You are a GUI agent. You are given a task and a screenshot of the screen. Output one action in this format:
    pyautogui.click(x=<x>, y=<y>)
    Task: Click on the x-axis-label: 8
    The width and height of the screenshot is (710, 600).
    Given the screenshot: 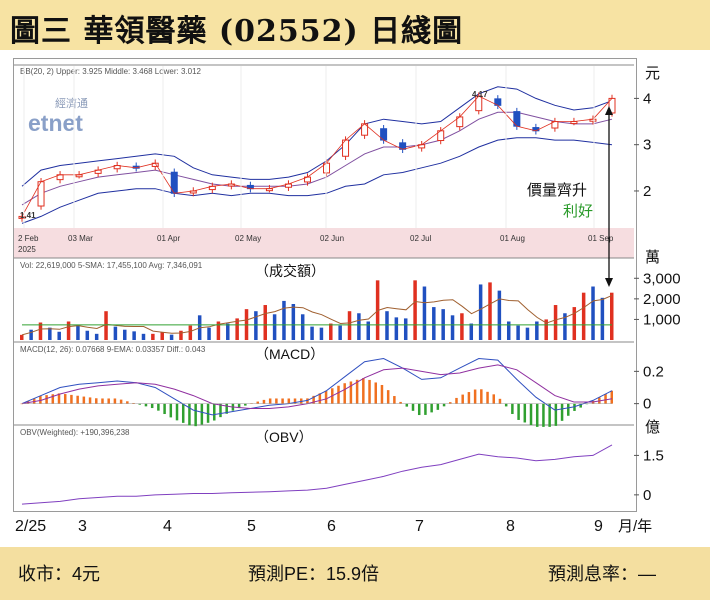 What is the action you would take?
    pyautogui.click(x=510, y=526)
    